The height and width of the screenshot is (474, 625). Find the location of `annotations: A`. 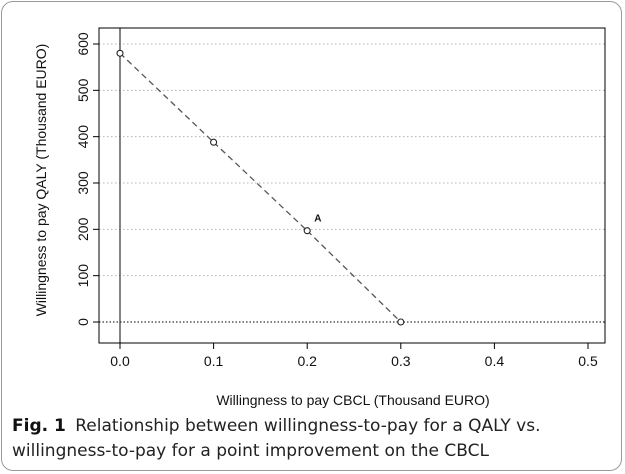

annotations: A is located at coordinates (317, 219).